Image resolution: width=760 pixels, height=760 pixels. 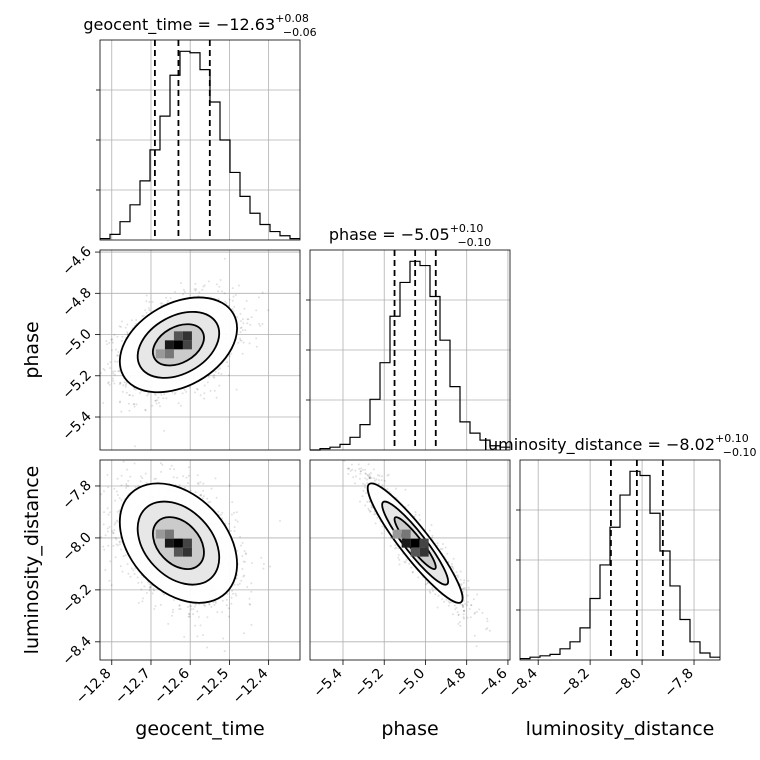 What do you see at coordinates (200, 145) in the screenshot?
I see `histogram-step-geocent_time` at bounding box center [200, 145].